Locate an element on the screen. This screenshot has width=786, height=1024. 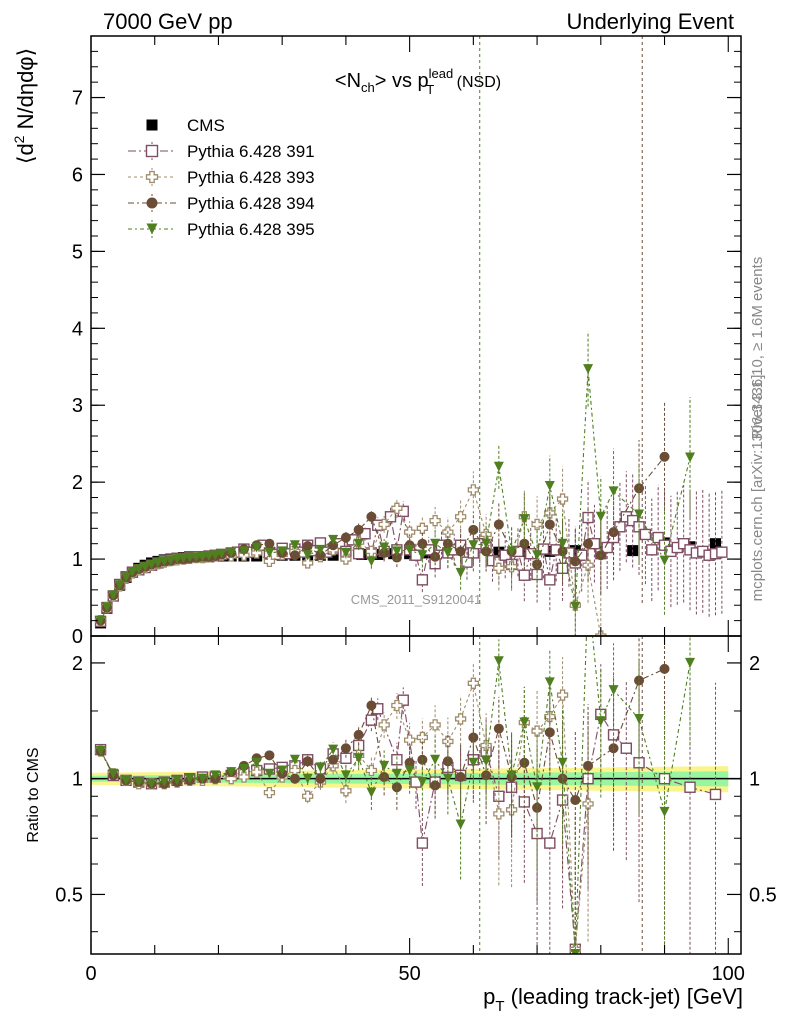
legend-label: Pythia 6.428 394 is located at coordinates (251, 203).